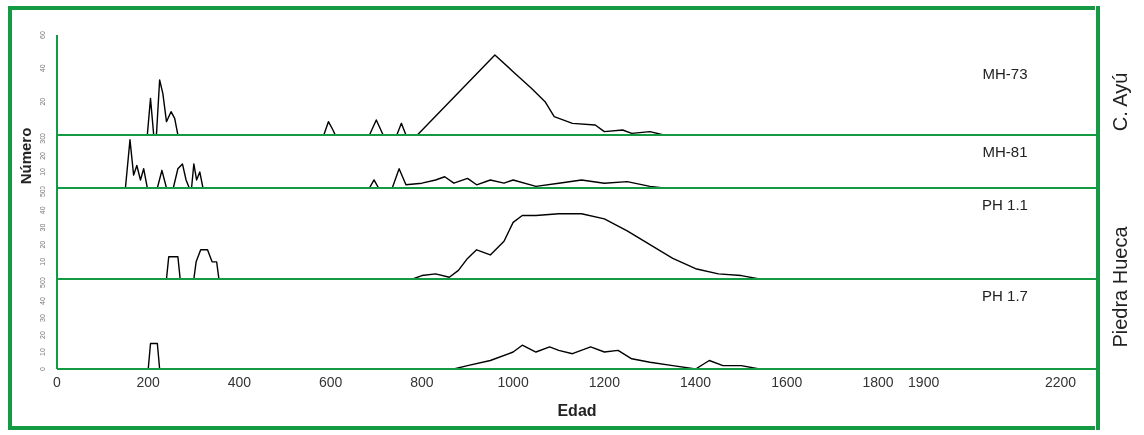 This screenshot has width=1144, height=435. What do you see at coordinates (331, 381) in the screenshot?
I see `x-tick-label: 600` at bounding box center [331, 381].